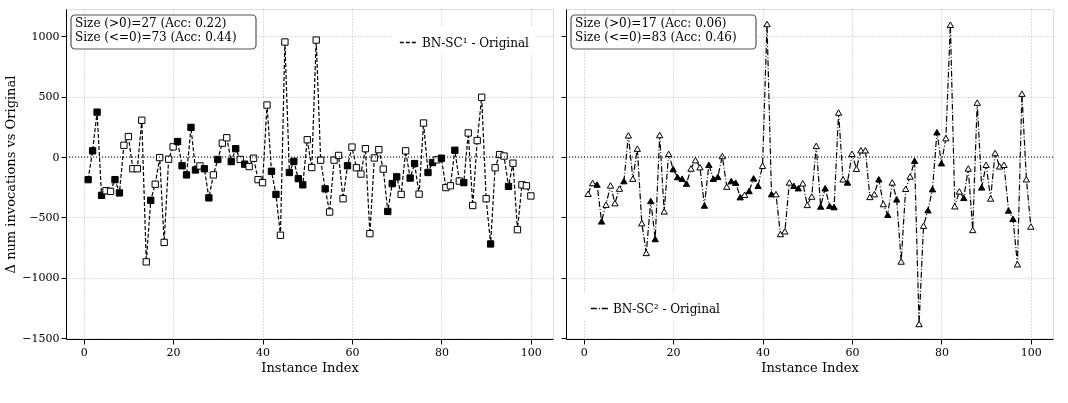 Image resolution: width=1068 pixels, height=403 pixels. I want to click on annotation: Size (>0)=27 (Acc: 0.22), so click(151, 23).